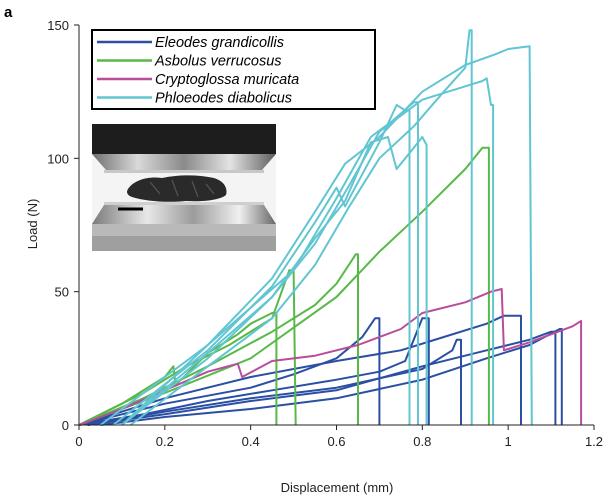  I want to click on legend-label-0: Eleodes grandicollis, so click(219, 43).